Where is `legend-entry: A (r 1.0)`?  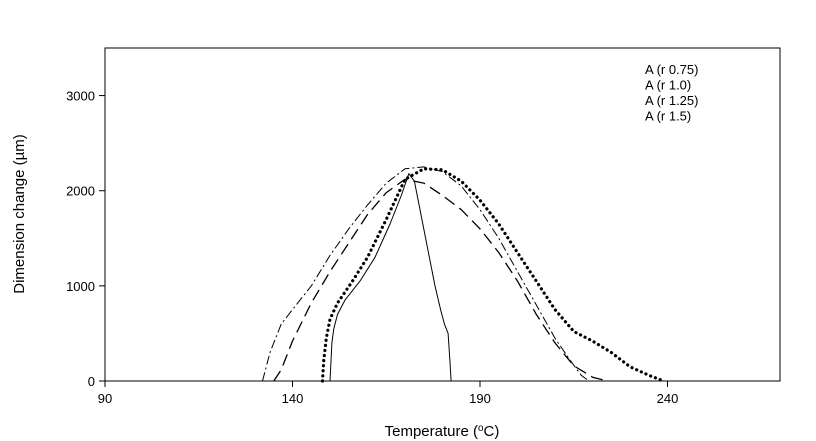
legend-entry: A (r 1.0) is located at coordinates (668, 85).